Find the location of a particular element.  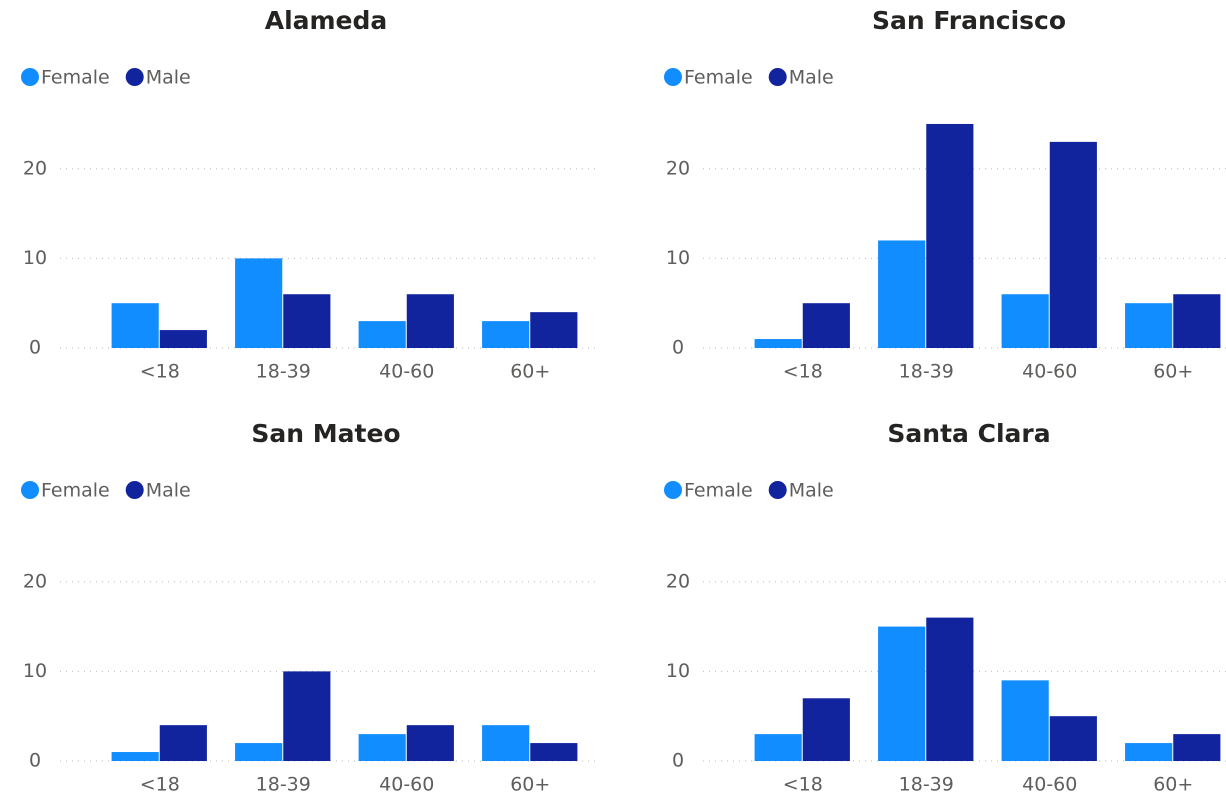

chart-title: Santa Clara is located at coordinates (968, 433).